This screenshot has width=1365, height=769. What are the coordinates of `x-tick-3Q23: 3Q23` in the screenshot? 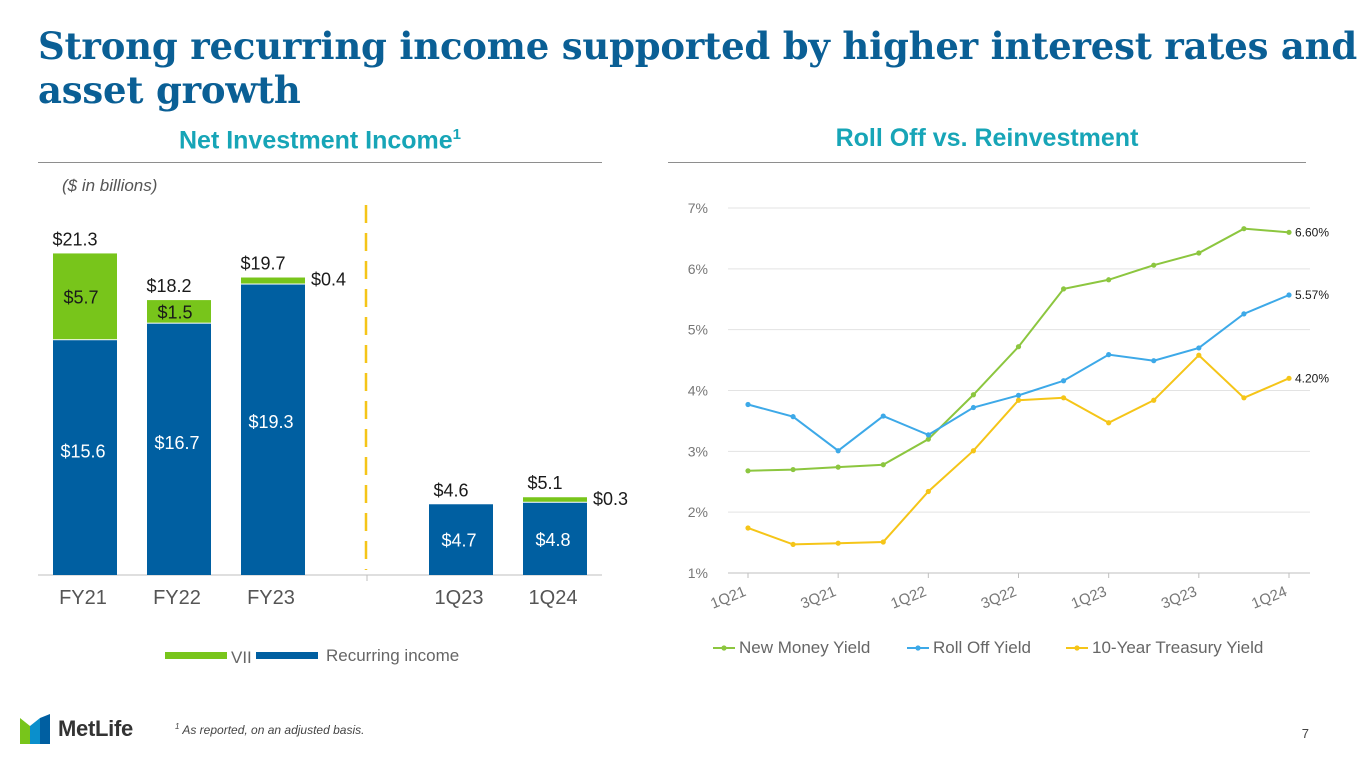 It's located at (1179, 598).